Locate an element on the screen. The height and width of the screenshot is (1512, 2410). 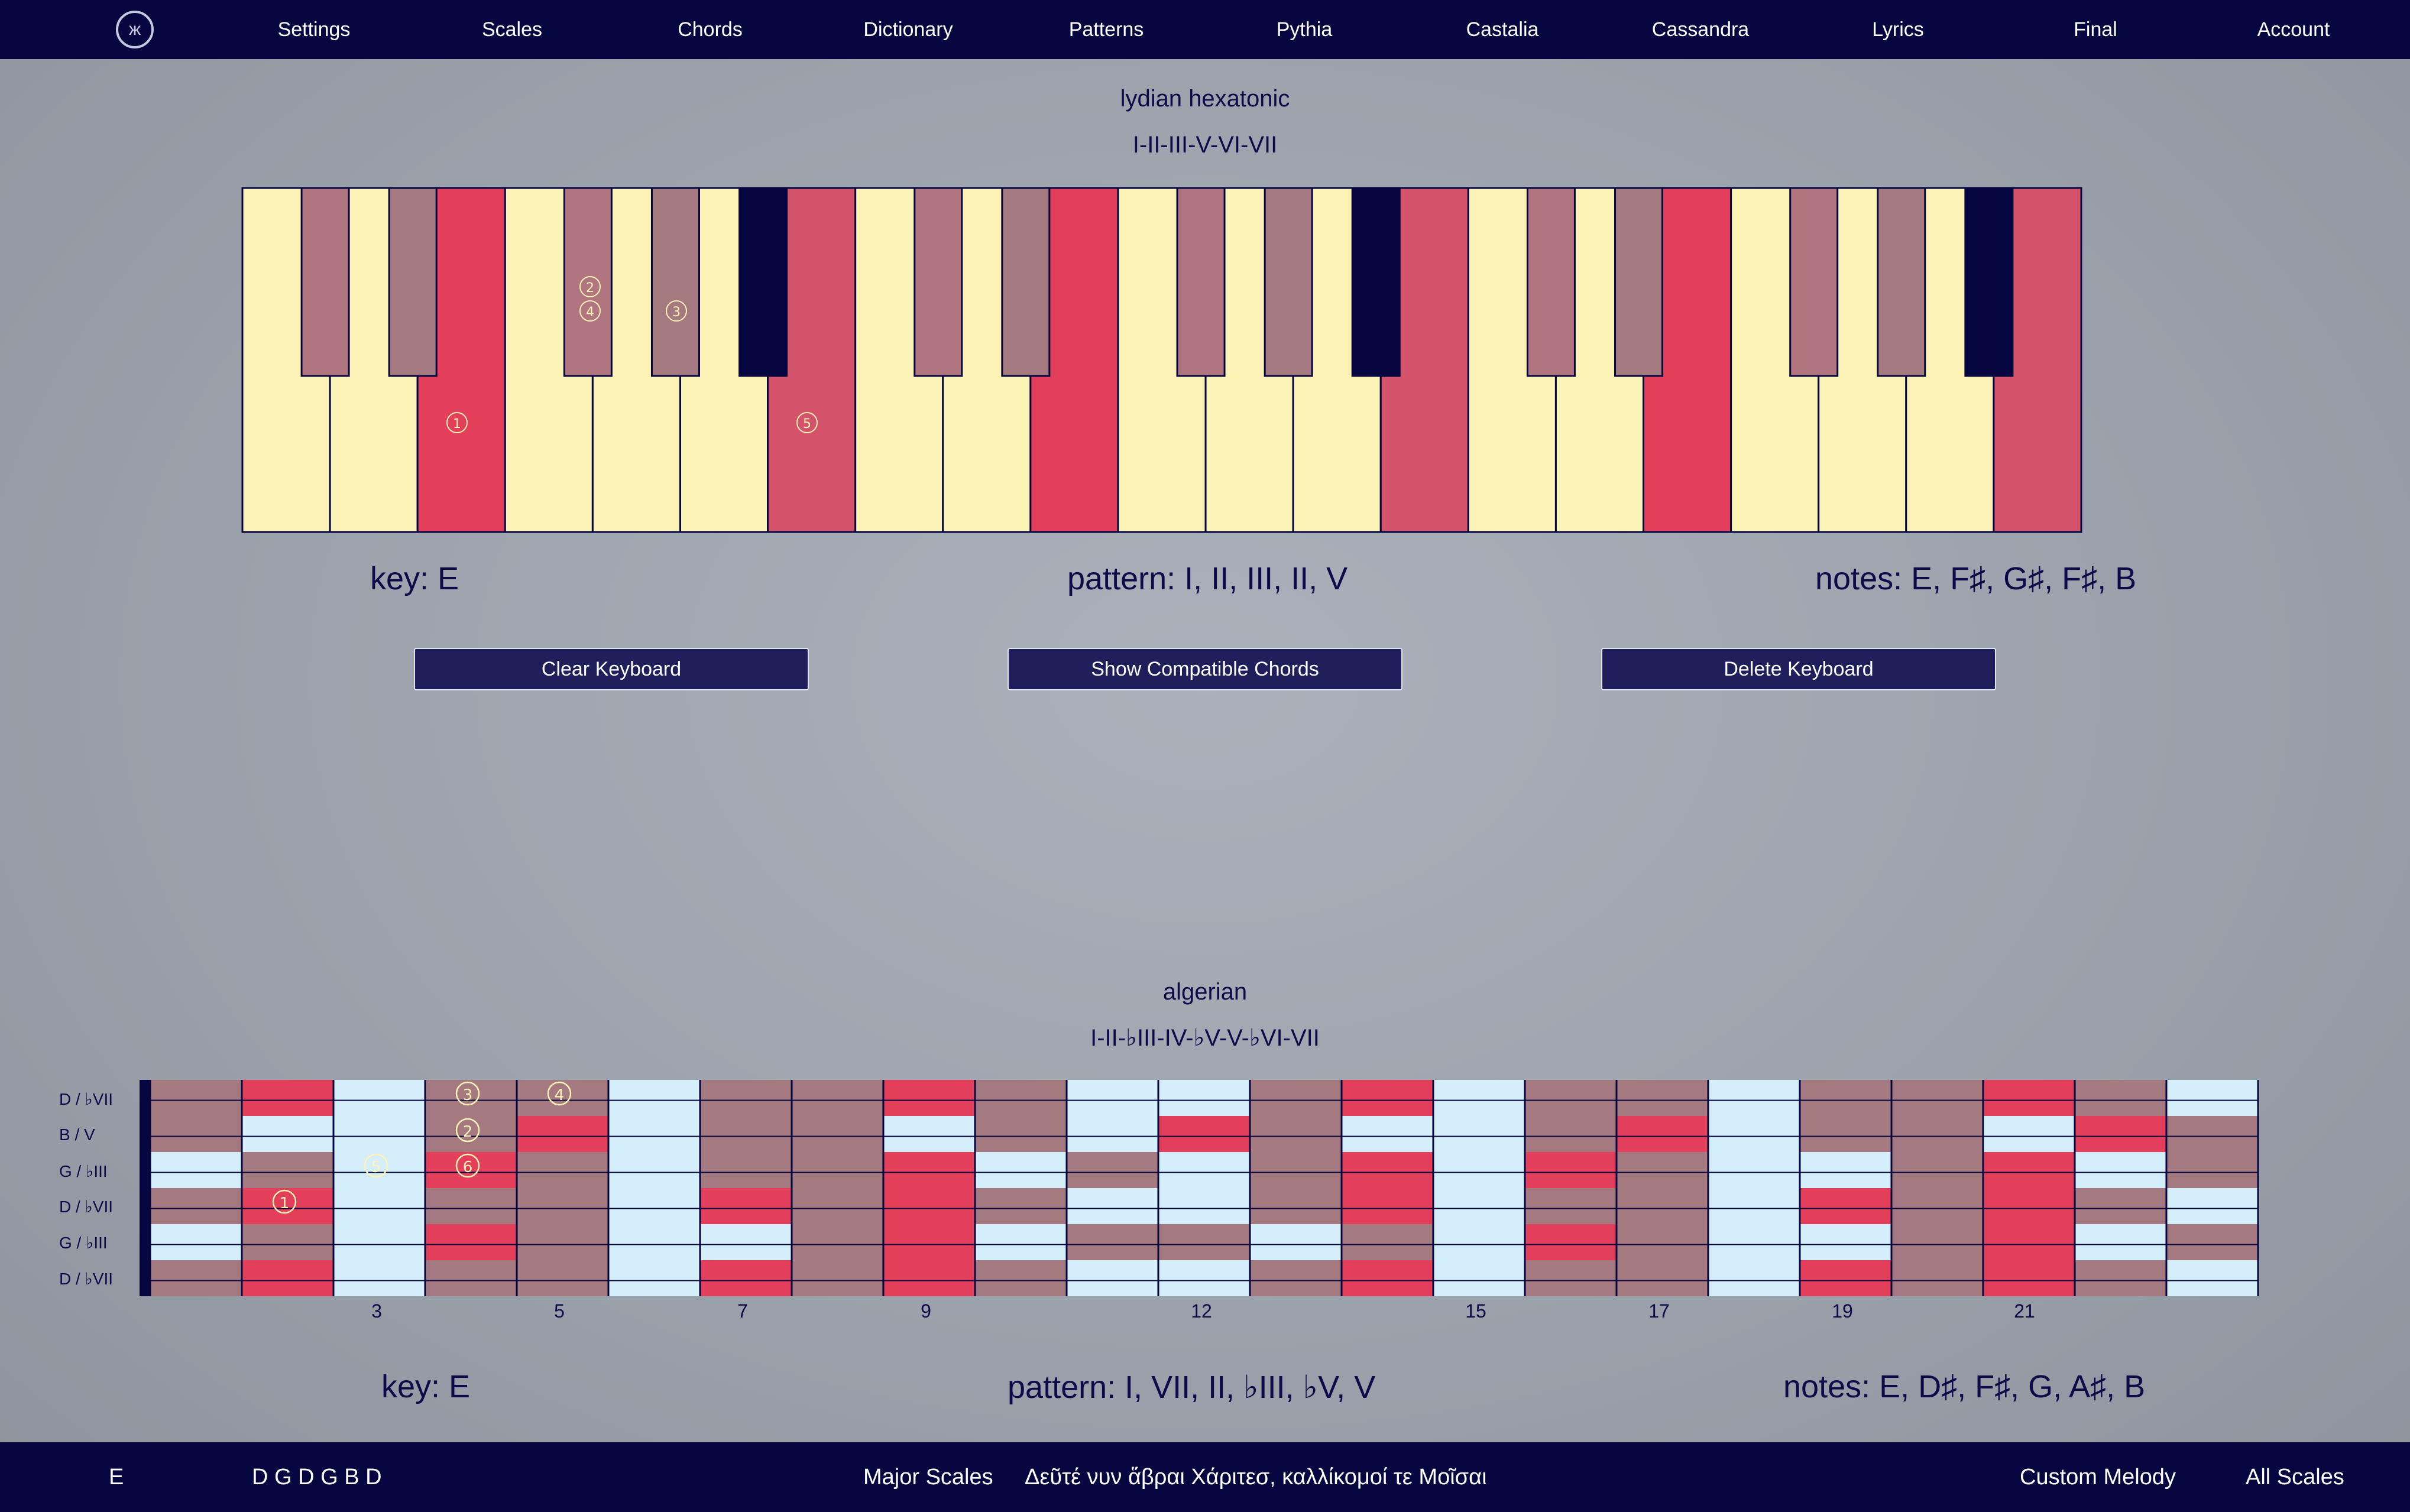
fret-cell-s5-f3 is located at coordinates (379, 1242).